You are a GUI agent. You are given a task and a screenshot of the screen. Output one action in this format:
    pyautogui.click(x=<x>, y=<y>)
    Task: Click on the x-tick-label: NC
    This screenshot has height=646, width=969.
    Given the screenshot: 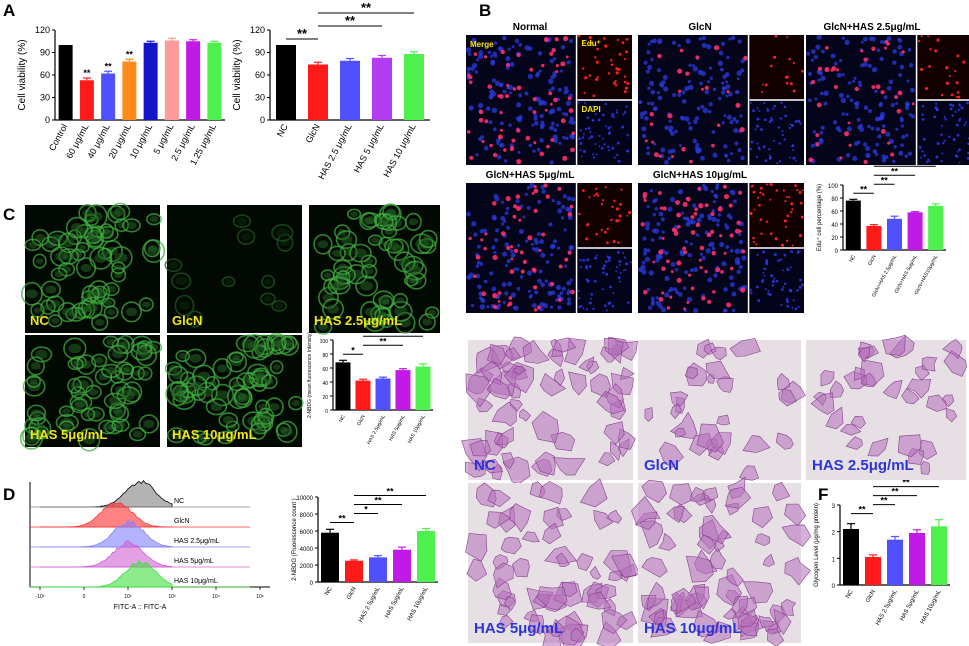 What is the action you would take?
    pyautogui.click(x=282, y=130)
    